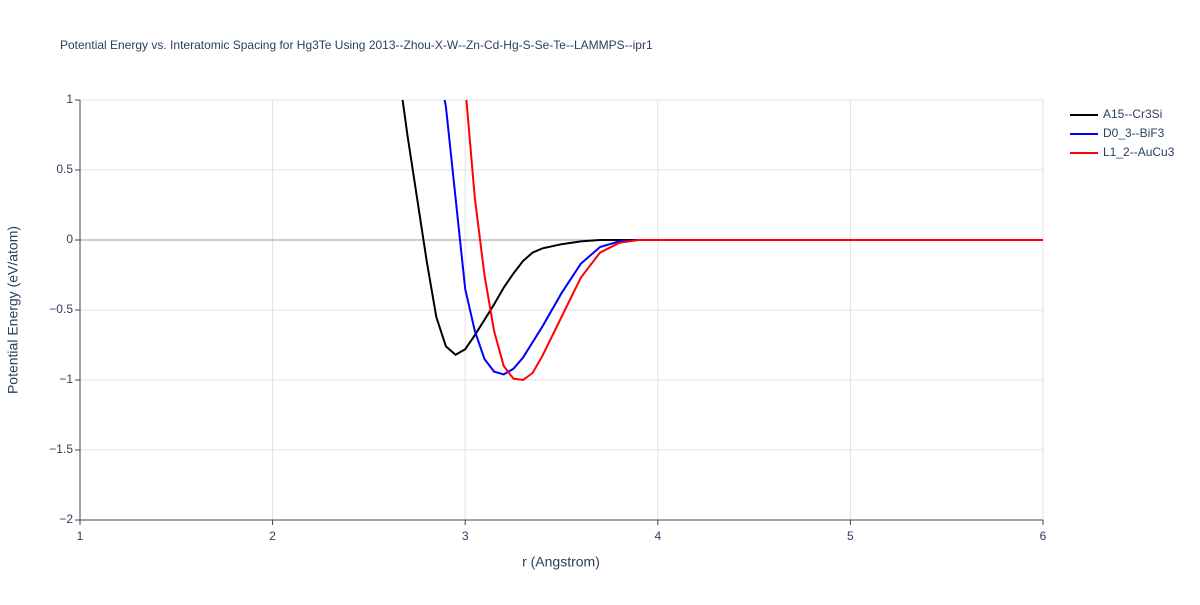  I want to click on y-tick-label: 0.5, so click(64, 169).